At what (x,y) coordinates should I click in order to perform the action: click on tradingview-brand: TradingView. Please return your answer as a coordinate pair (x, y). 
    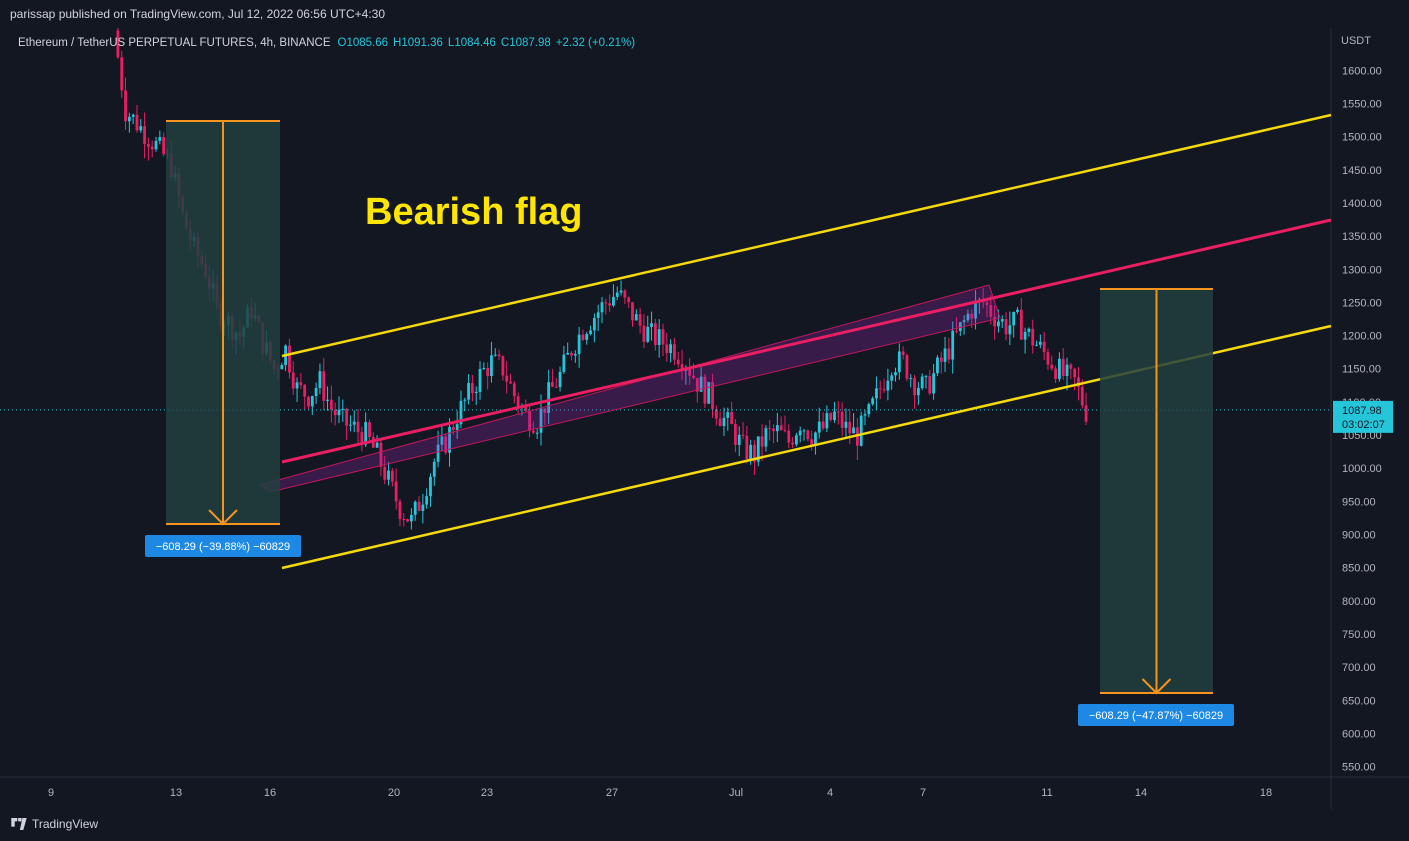
    Looking at the image, I should click on (54, 824).